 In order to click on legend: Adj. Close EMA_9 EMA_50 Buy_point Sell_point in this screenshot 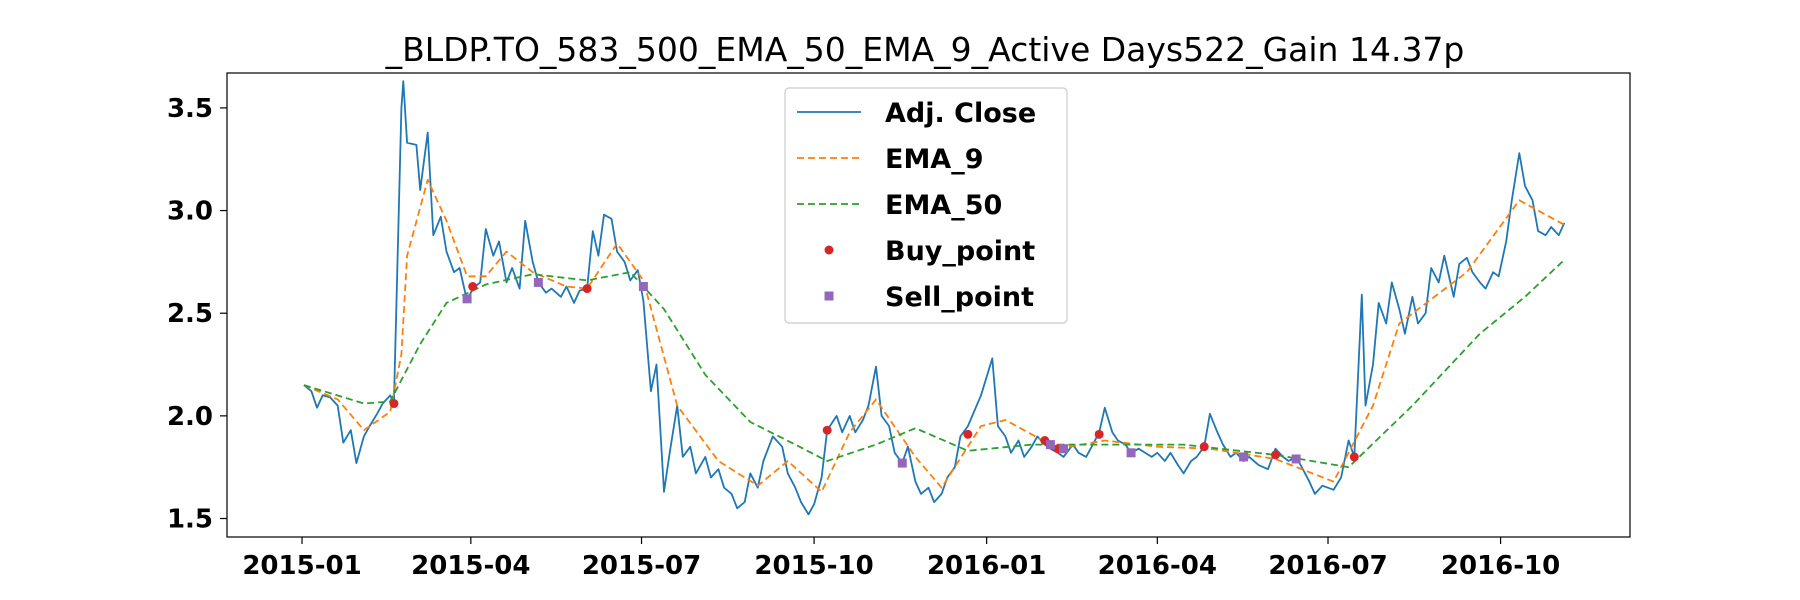, I will do `click(926, 205)`.